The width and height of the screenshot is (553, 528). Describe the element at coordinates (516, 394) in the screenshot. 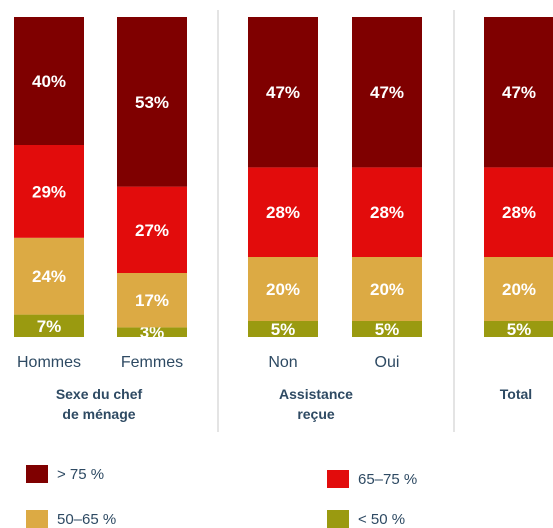

I see `group-label-3-line-1: Total` at that location.